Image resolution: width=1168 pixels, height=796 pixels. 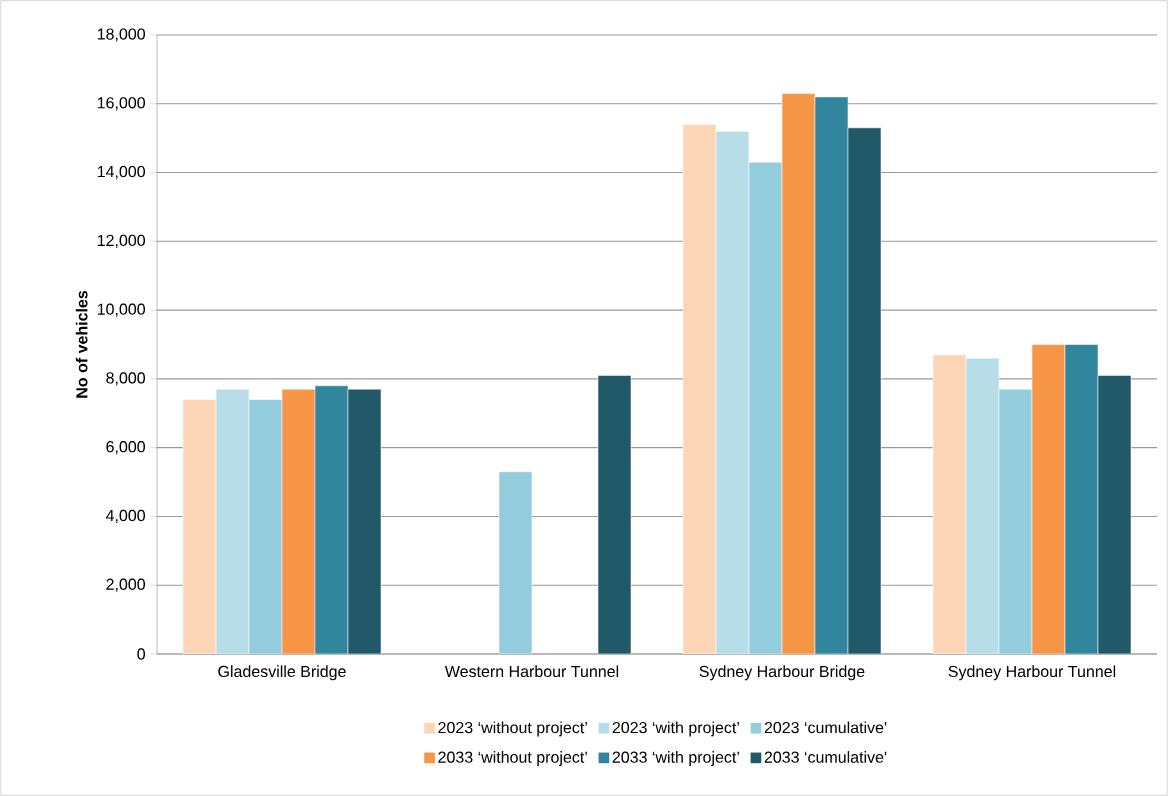 I want to click on y-tick-label: 2,000, so click(x=126, y=585).